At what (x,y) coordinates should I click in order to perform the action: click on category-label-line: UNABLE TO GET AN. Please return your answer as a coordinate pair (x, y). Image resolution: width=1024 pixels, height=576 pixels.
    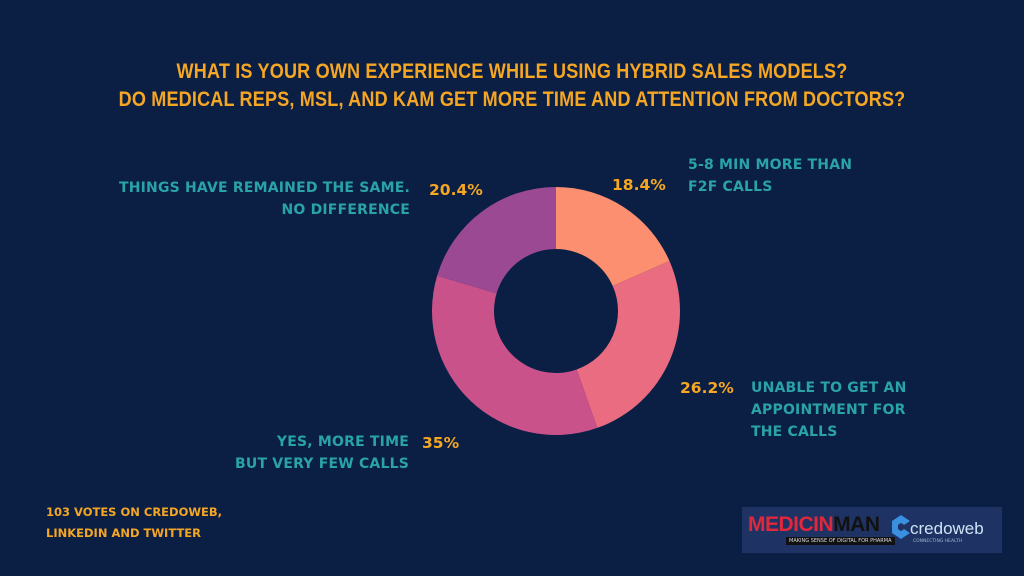
    Looking at the image, I should click on (829, 388).